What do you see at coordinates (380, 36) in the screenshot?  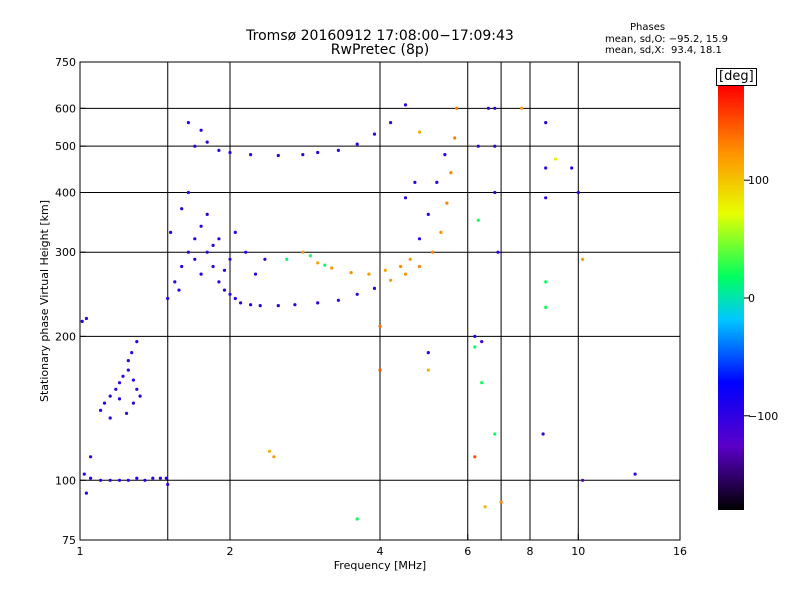 I see `chart-title: Tromsø 20160912 17:08:00−17:09:43` at bounding box center [380, 36].